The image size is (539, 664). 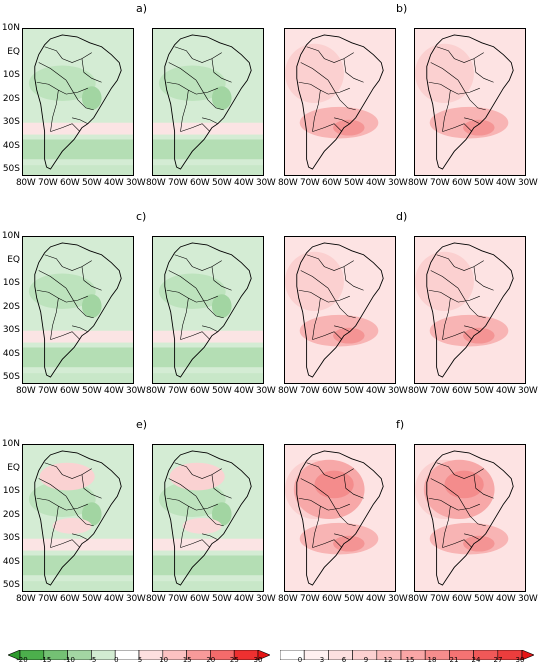 I want to click on colorbar-tick-label: 25, so click(x=234, y=660).